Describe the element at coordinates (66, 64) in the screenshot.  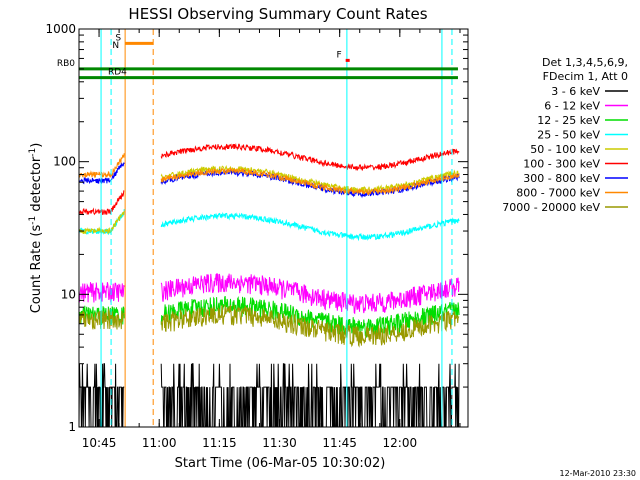
I see `flag-label: RB0` at that location.